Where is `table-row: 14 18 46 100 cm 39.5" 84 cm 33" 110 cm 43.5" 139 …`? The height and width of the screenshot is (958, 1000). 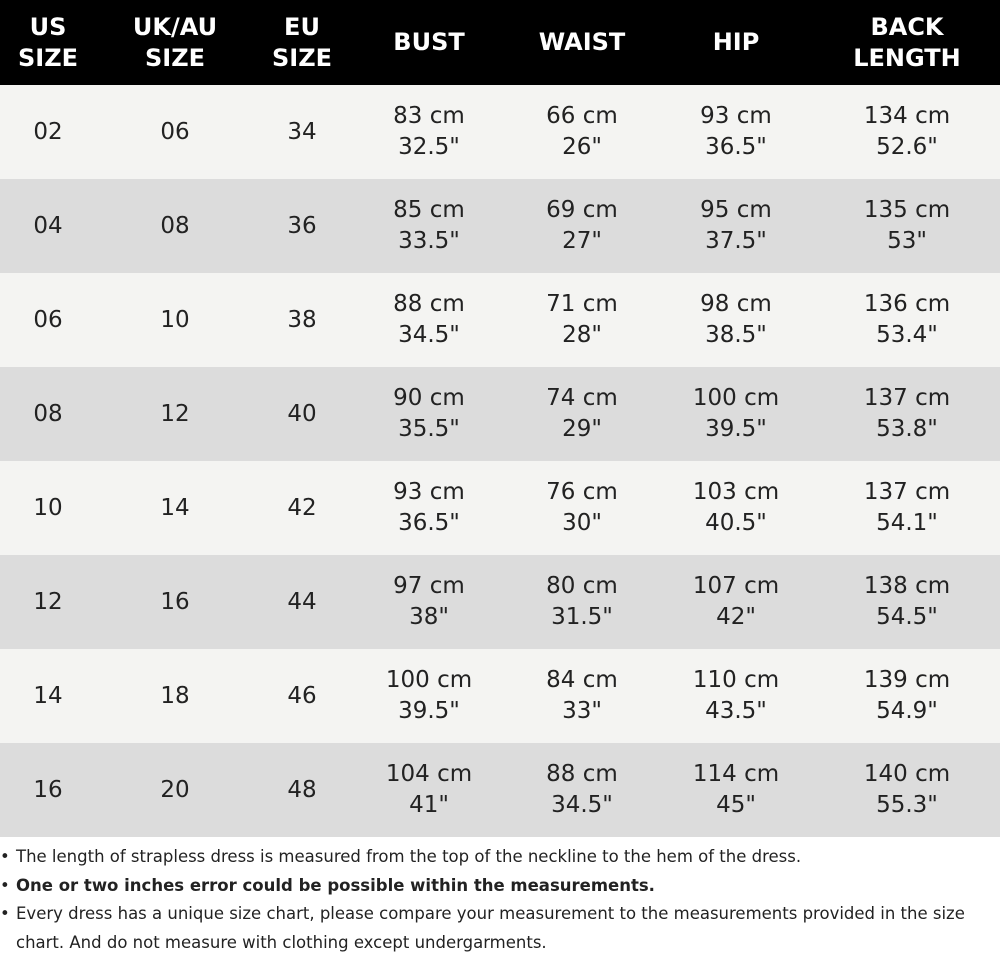
table-row: 14 18 46 100 cm 39.5" 84 cm 33" 110 cm 43.5" 139 … is located at coordinates (500, 696).